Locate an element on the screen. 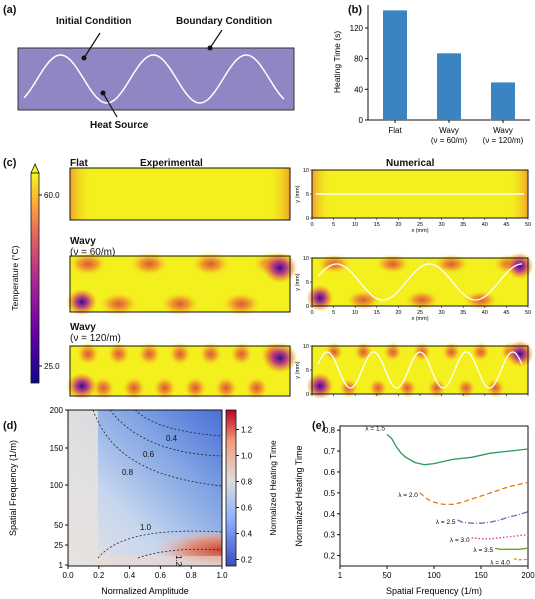 The width and height of the screenshot is (535, 599). e-ytick-label: 0.7 is located at coordinates (330, 451).